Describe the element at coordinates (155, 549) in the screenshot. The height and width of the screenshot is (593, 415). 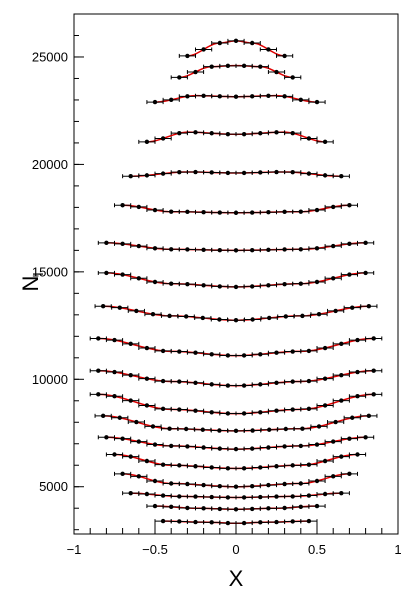
I see `x-tick-label: −0.5` at that location.